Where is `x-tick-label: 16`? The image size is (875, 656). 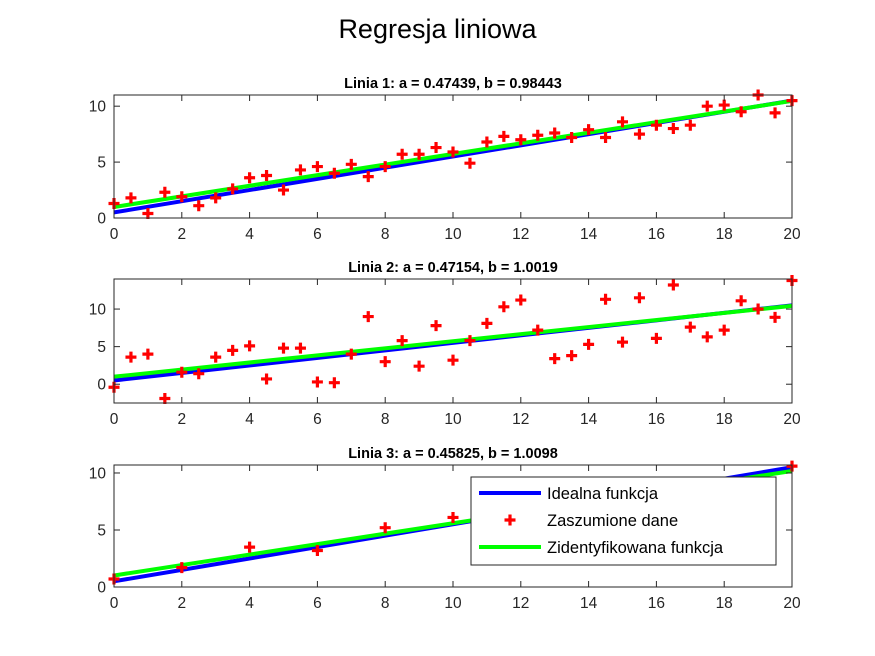 x-tick-label: 16 is located at coordinates (656, 603).